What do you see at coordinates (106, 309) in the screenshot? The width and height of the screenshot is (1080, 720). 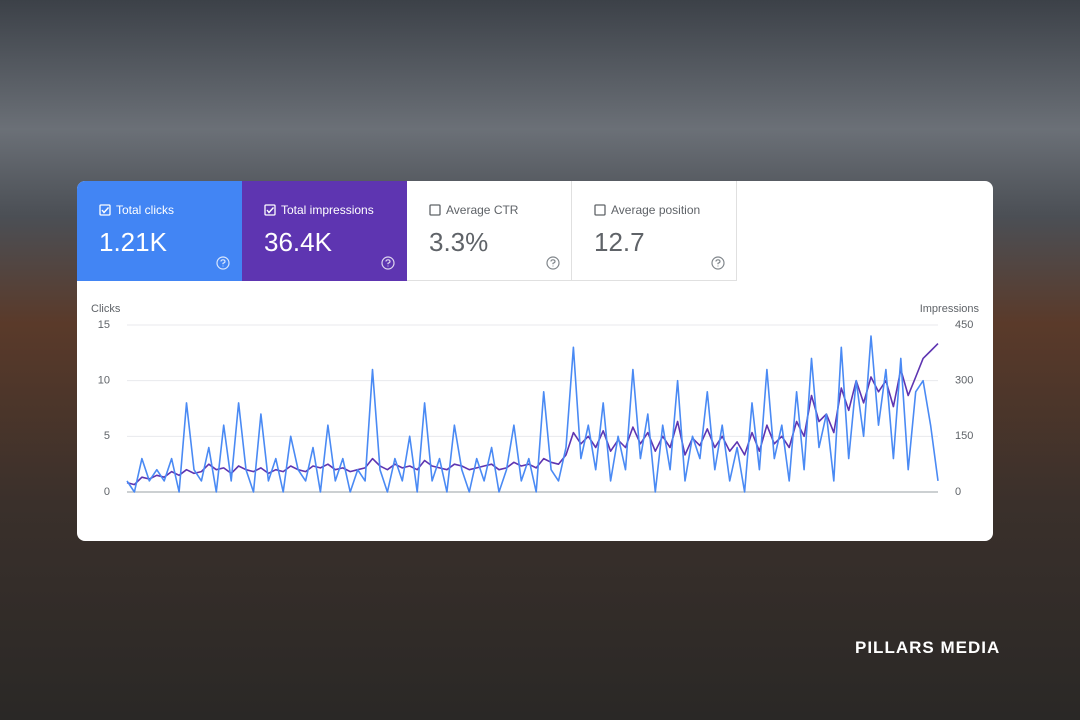 I see `y-axis-label: Clicks` at bounding box center [106, 309].